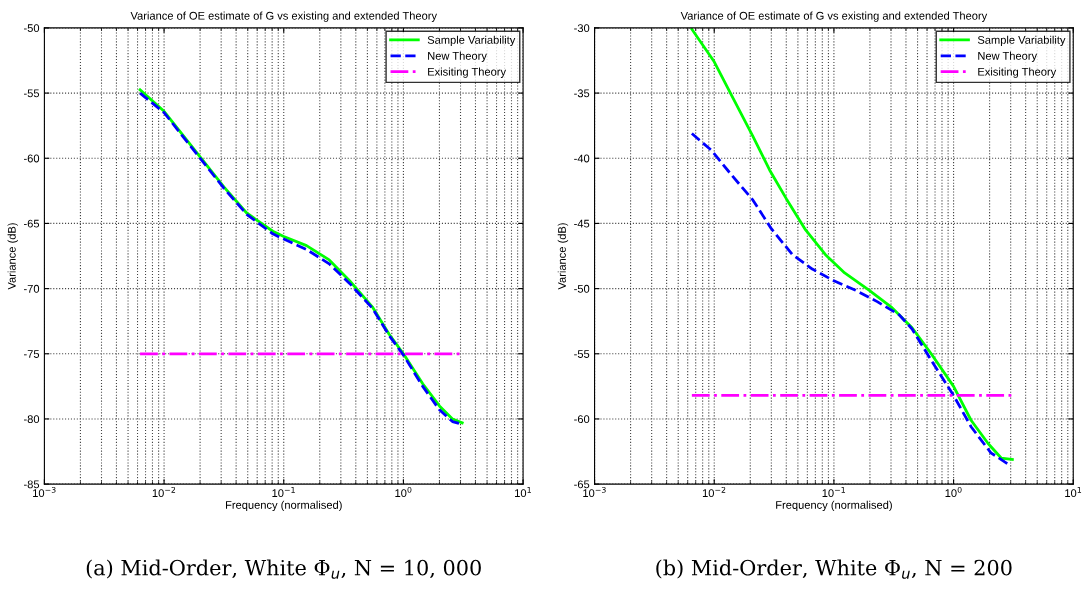 The height and width of the screenshot is (594, 1083). I want to click on y-tick-label: -75, so click(31, 354).